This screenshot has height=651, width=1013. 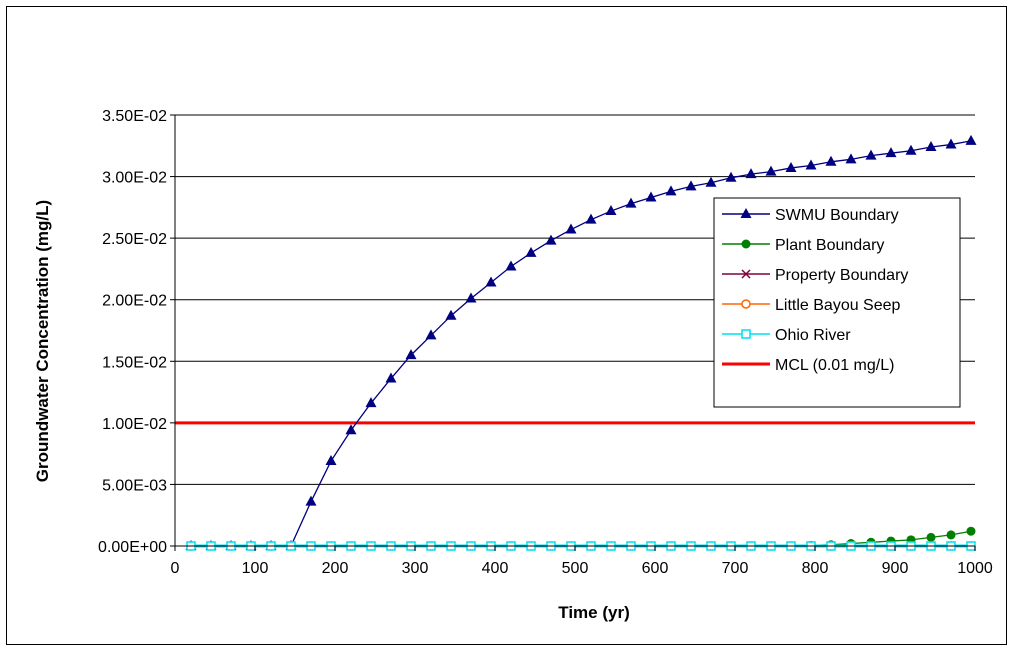 I want to click on legend-item-swmu-boundary: SWMU Boundary, so click(x=810, y=215).